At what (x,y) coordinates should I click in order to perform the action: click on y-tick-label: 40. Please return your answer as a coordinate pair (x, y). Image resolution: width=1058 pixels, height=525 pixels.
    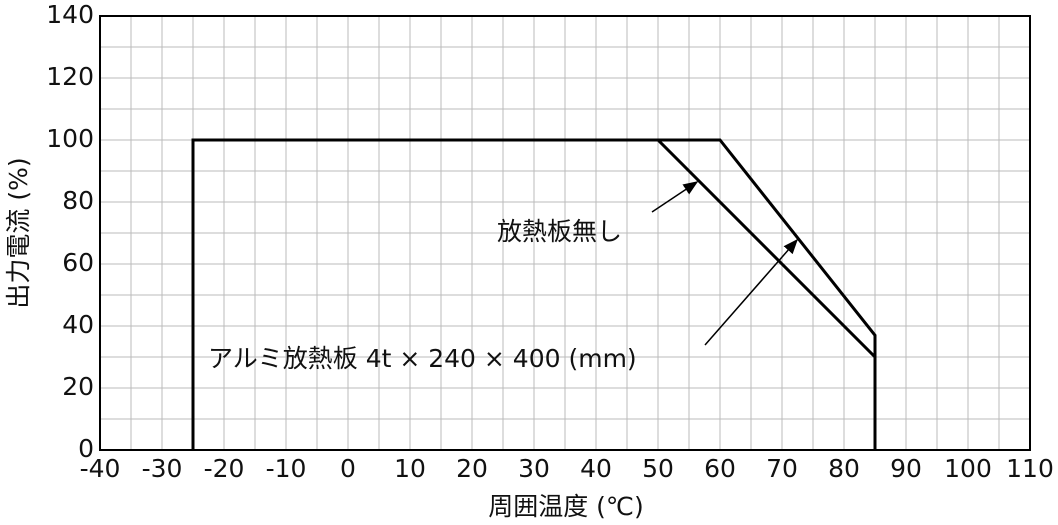
    Looking at the image, I should click on (78, 324).